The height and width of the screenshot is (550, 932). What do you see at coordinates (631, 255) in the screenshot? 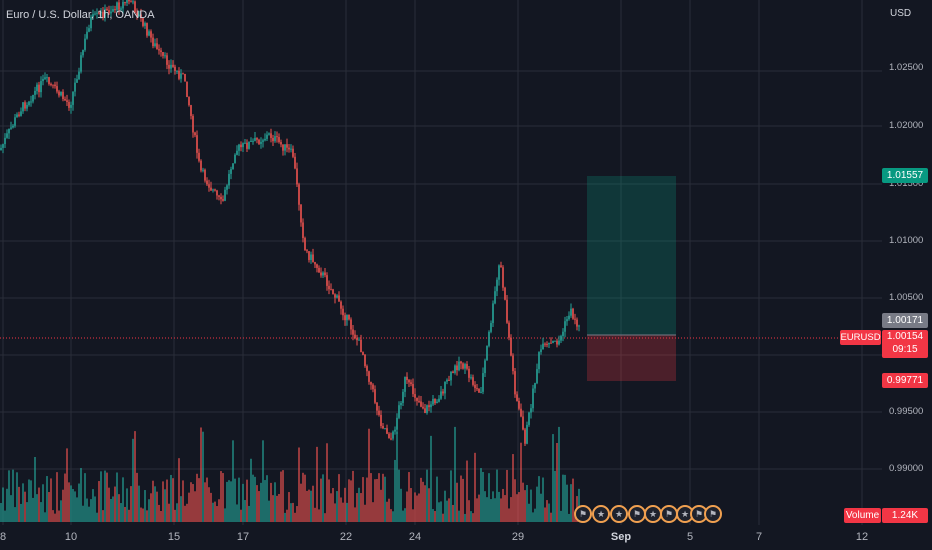
I see `long-position-target-zone` at bounding box center [631, 255].